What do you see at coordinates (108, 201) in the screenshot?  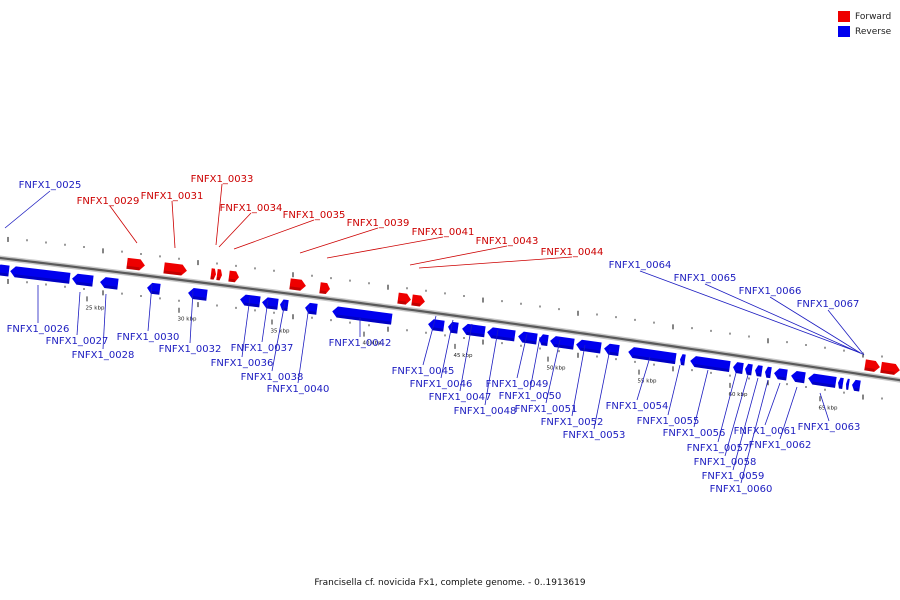 I see `gene-label-fnfx1-0029: FNFX1_0029` at bounding box center [108, 201].